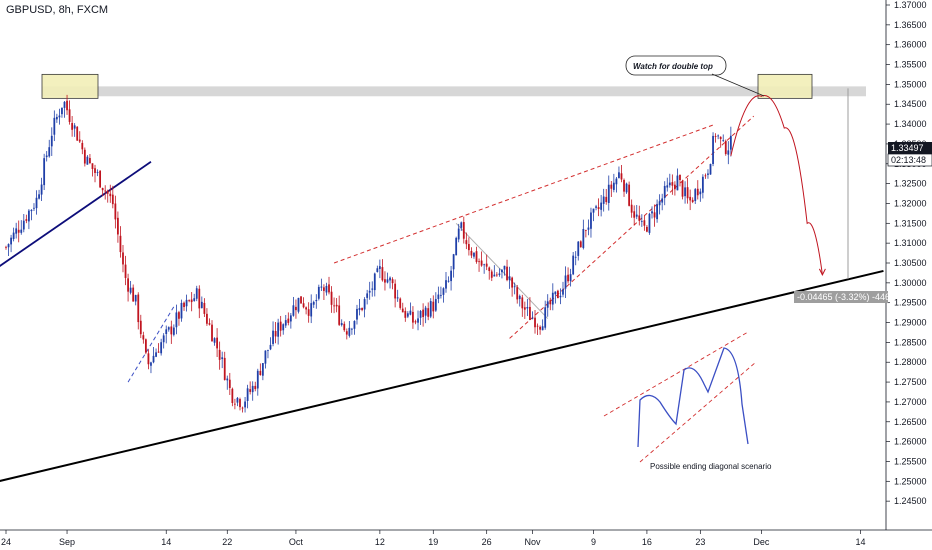 This screenshot has height=550, width=932. What do you see at coordinates (466, 538) in the screenshot?
I see `time-axis: 24 Sep 14 22 Oct 12 19 26 Nov 9 16 23 Dec 14` at bounding box center [466, 538].